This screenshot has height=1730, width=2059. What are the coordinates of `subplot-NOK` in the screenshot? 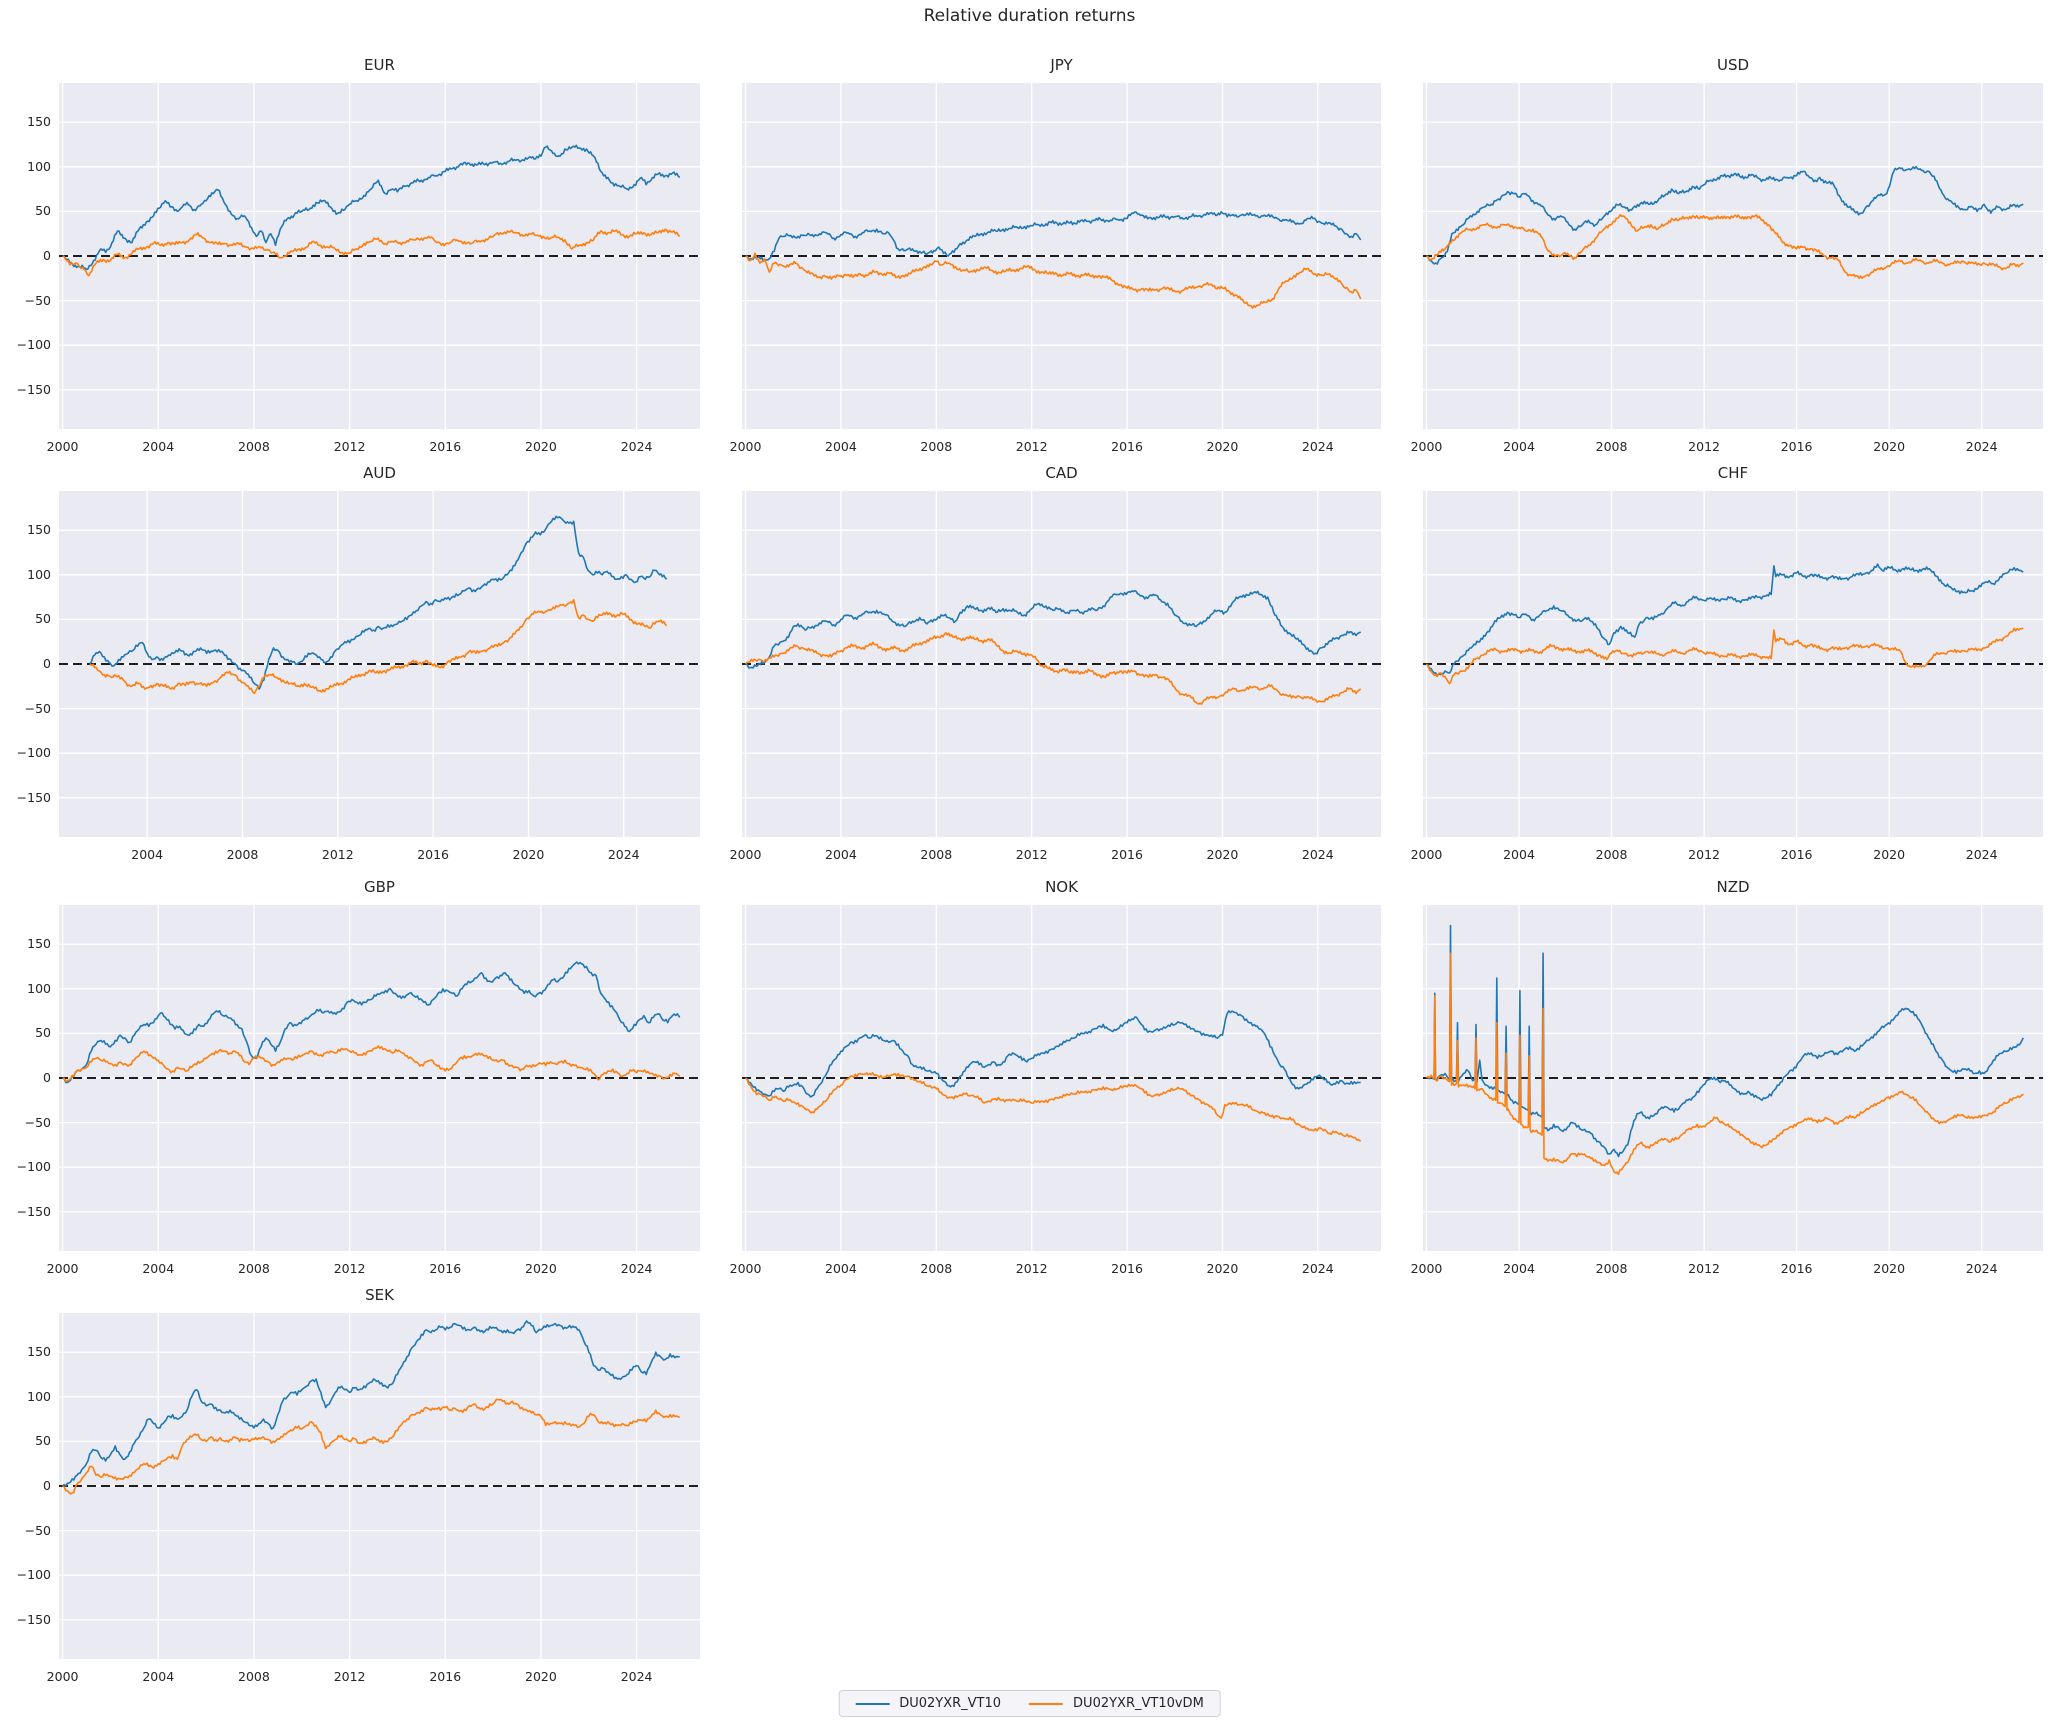 It's located at (1061, 1078).